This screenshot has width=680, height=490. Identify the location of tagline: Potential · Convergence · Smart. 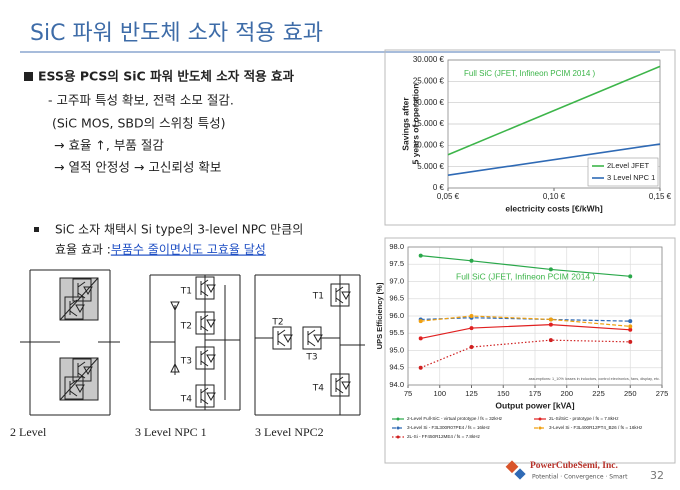
(580, 477).